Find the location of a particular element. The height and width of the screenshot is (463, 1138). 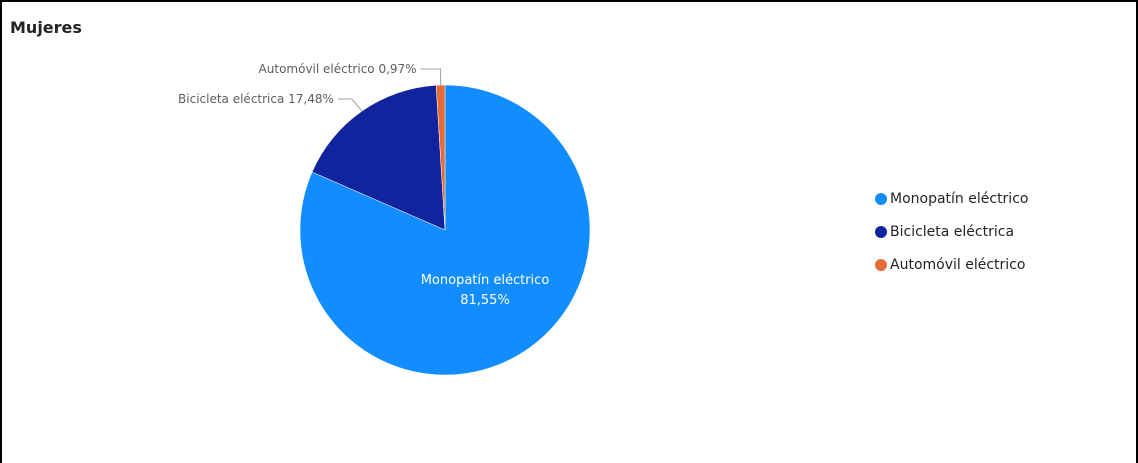

data-label-2: Automóvil eléctrico 0,97% is located at coordinates (338, 69).